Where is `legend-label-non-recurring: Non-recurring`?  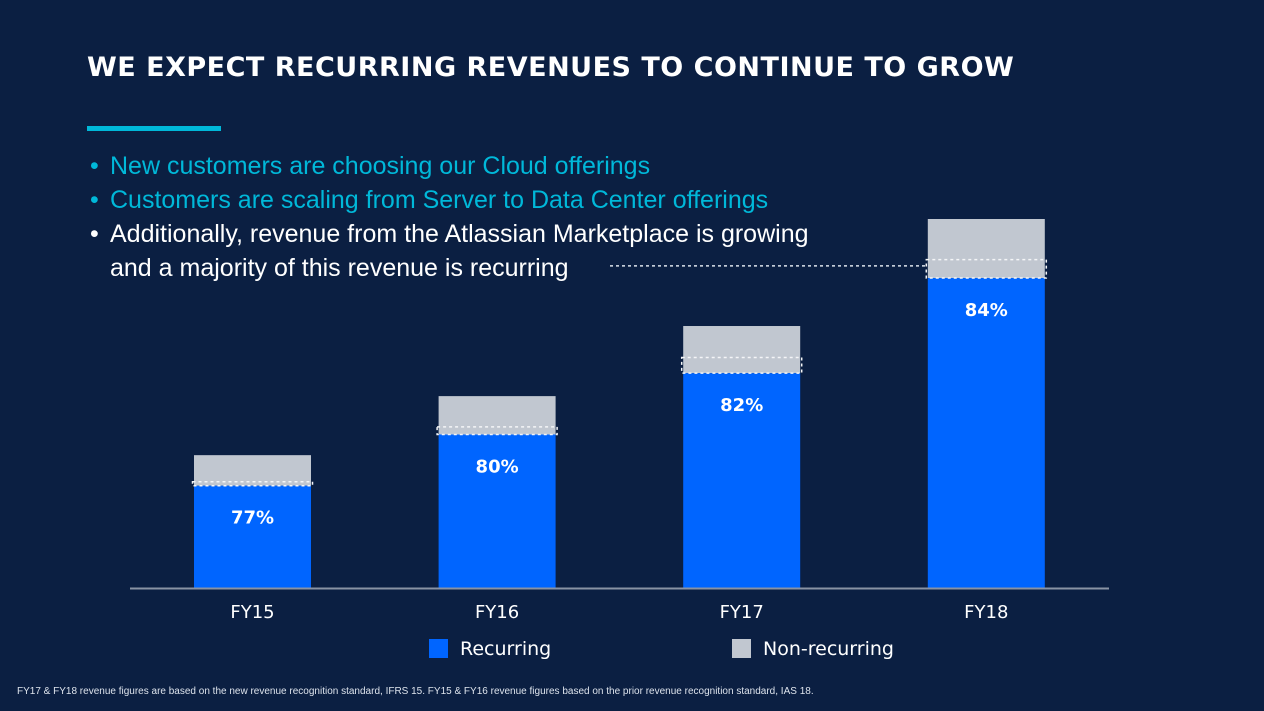
legend-label-non-recurring: Non-recurring is located at coordinates (828, 649).